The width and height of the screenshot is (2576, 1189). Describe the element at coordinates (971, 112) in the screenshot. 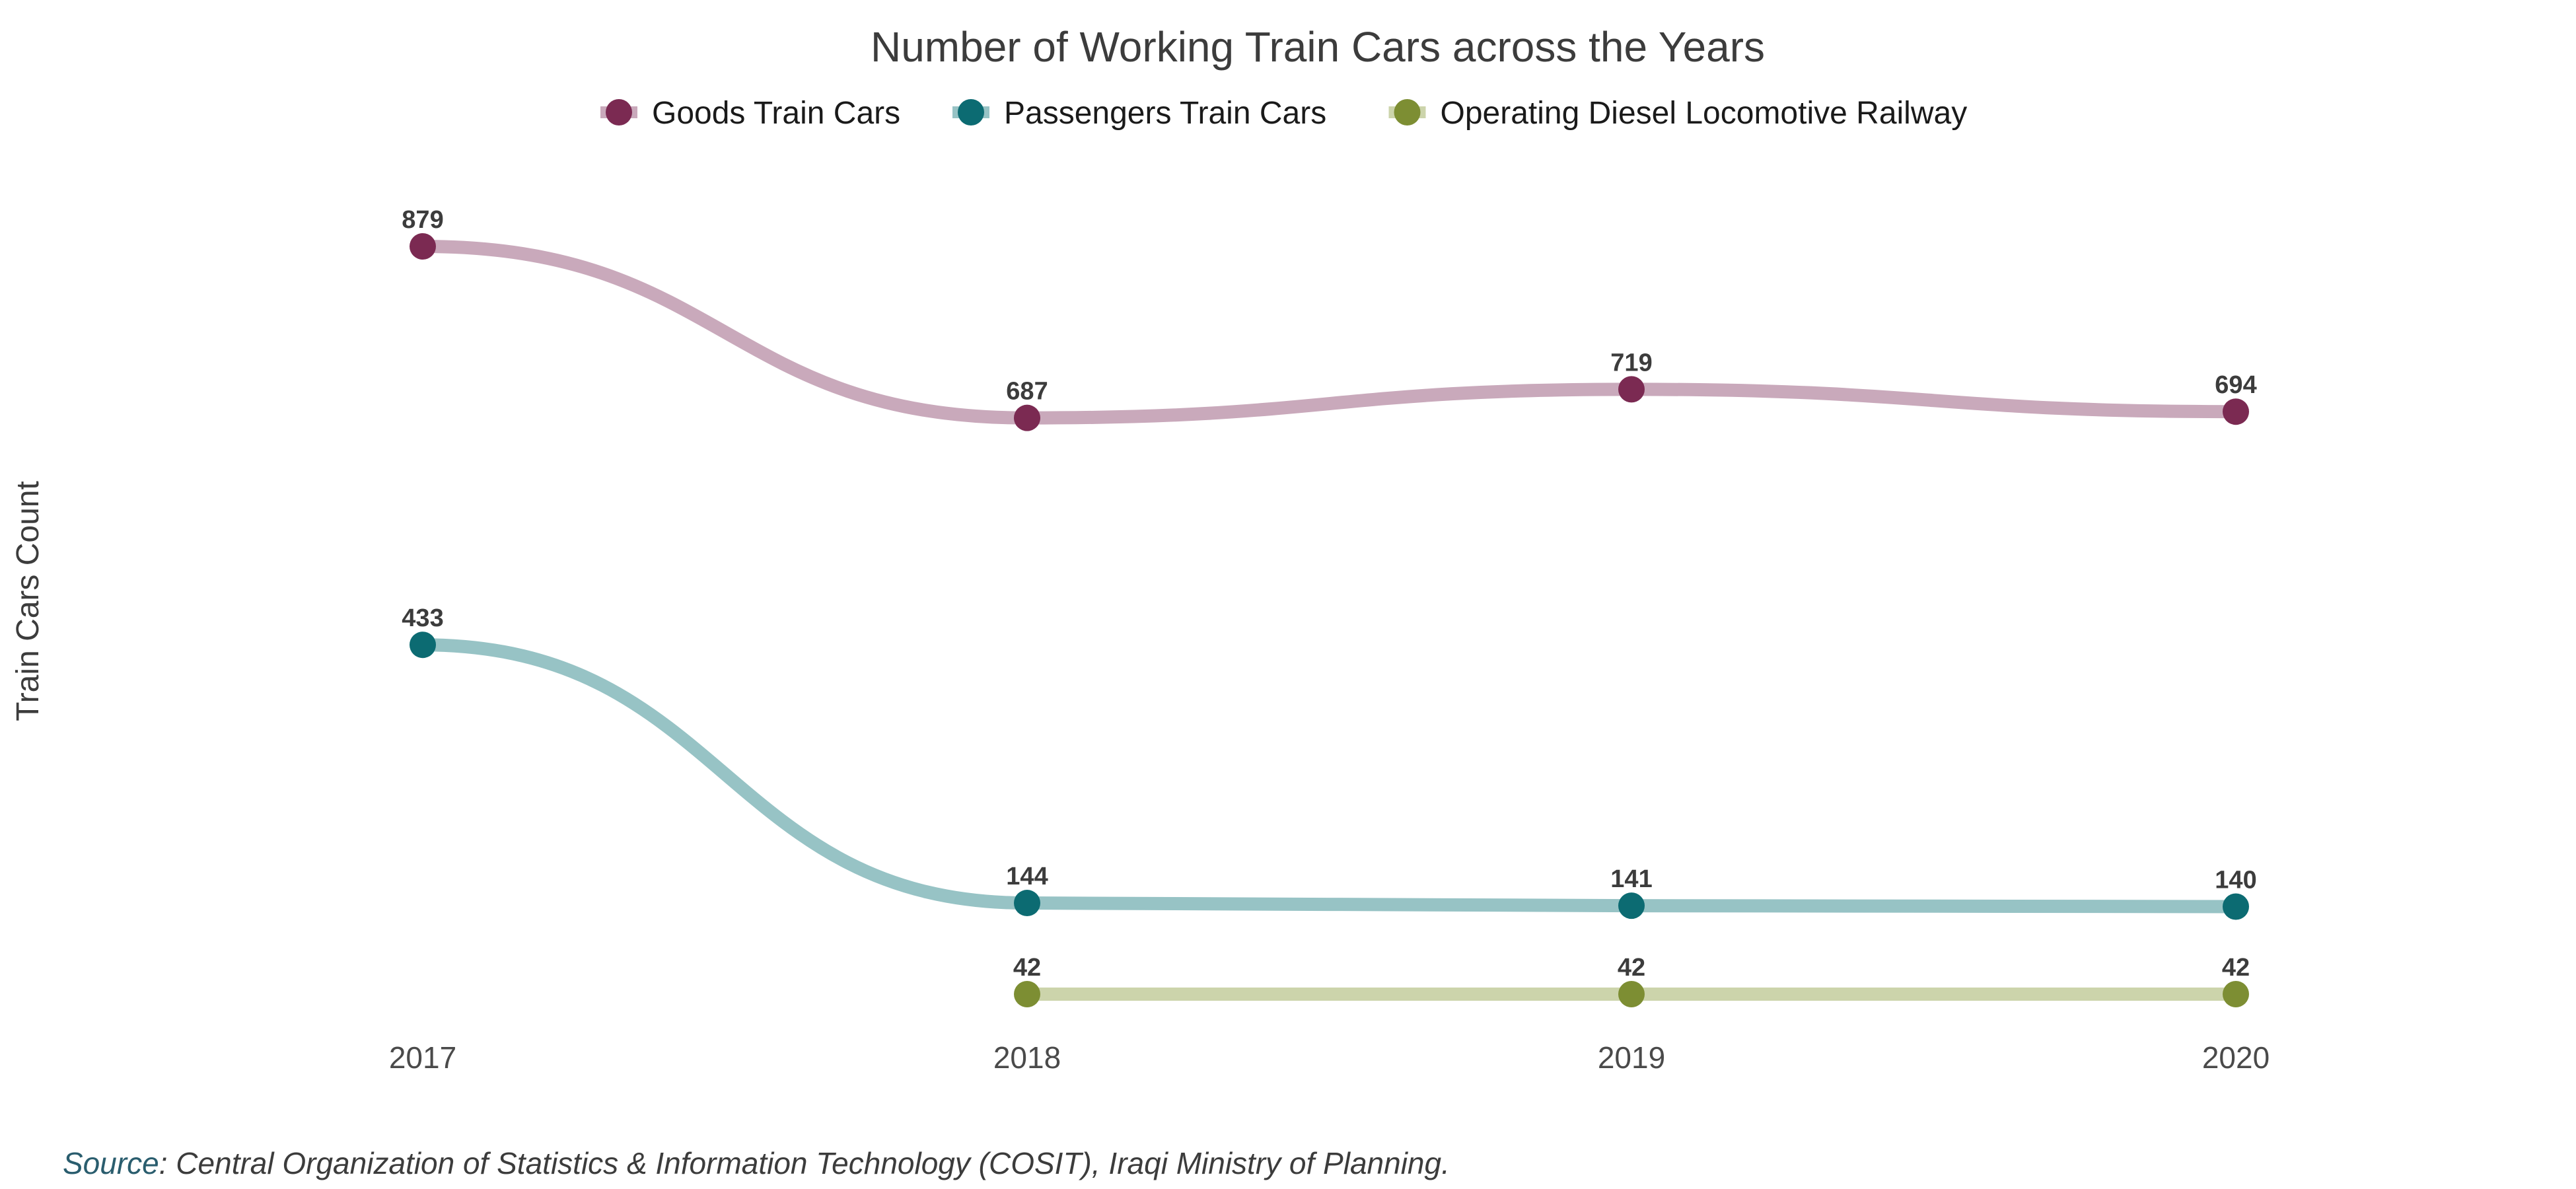

I see `legend-marker-passengers-train-cars` at that location.